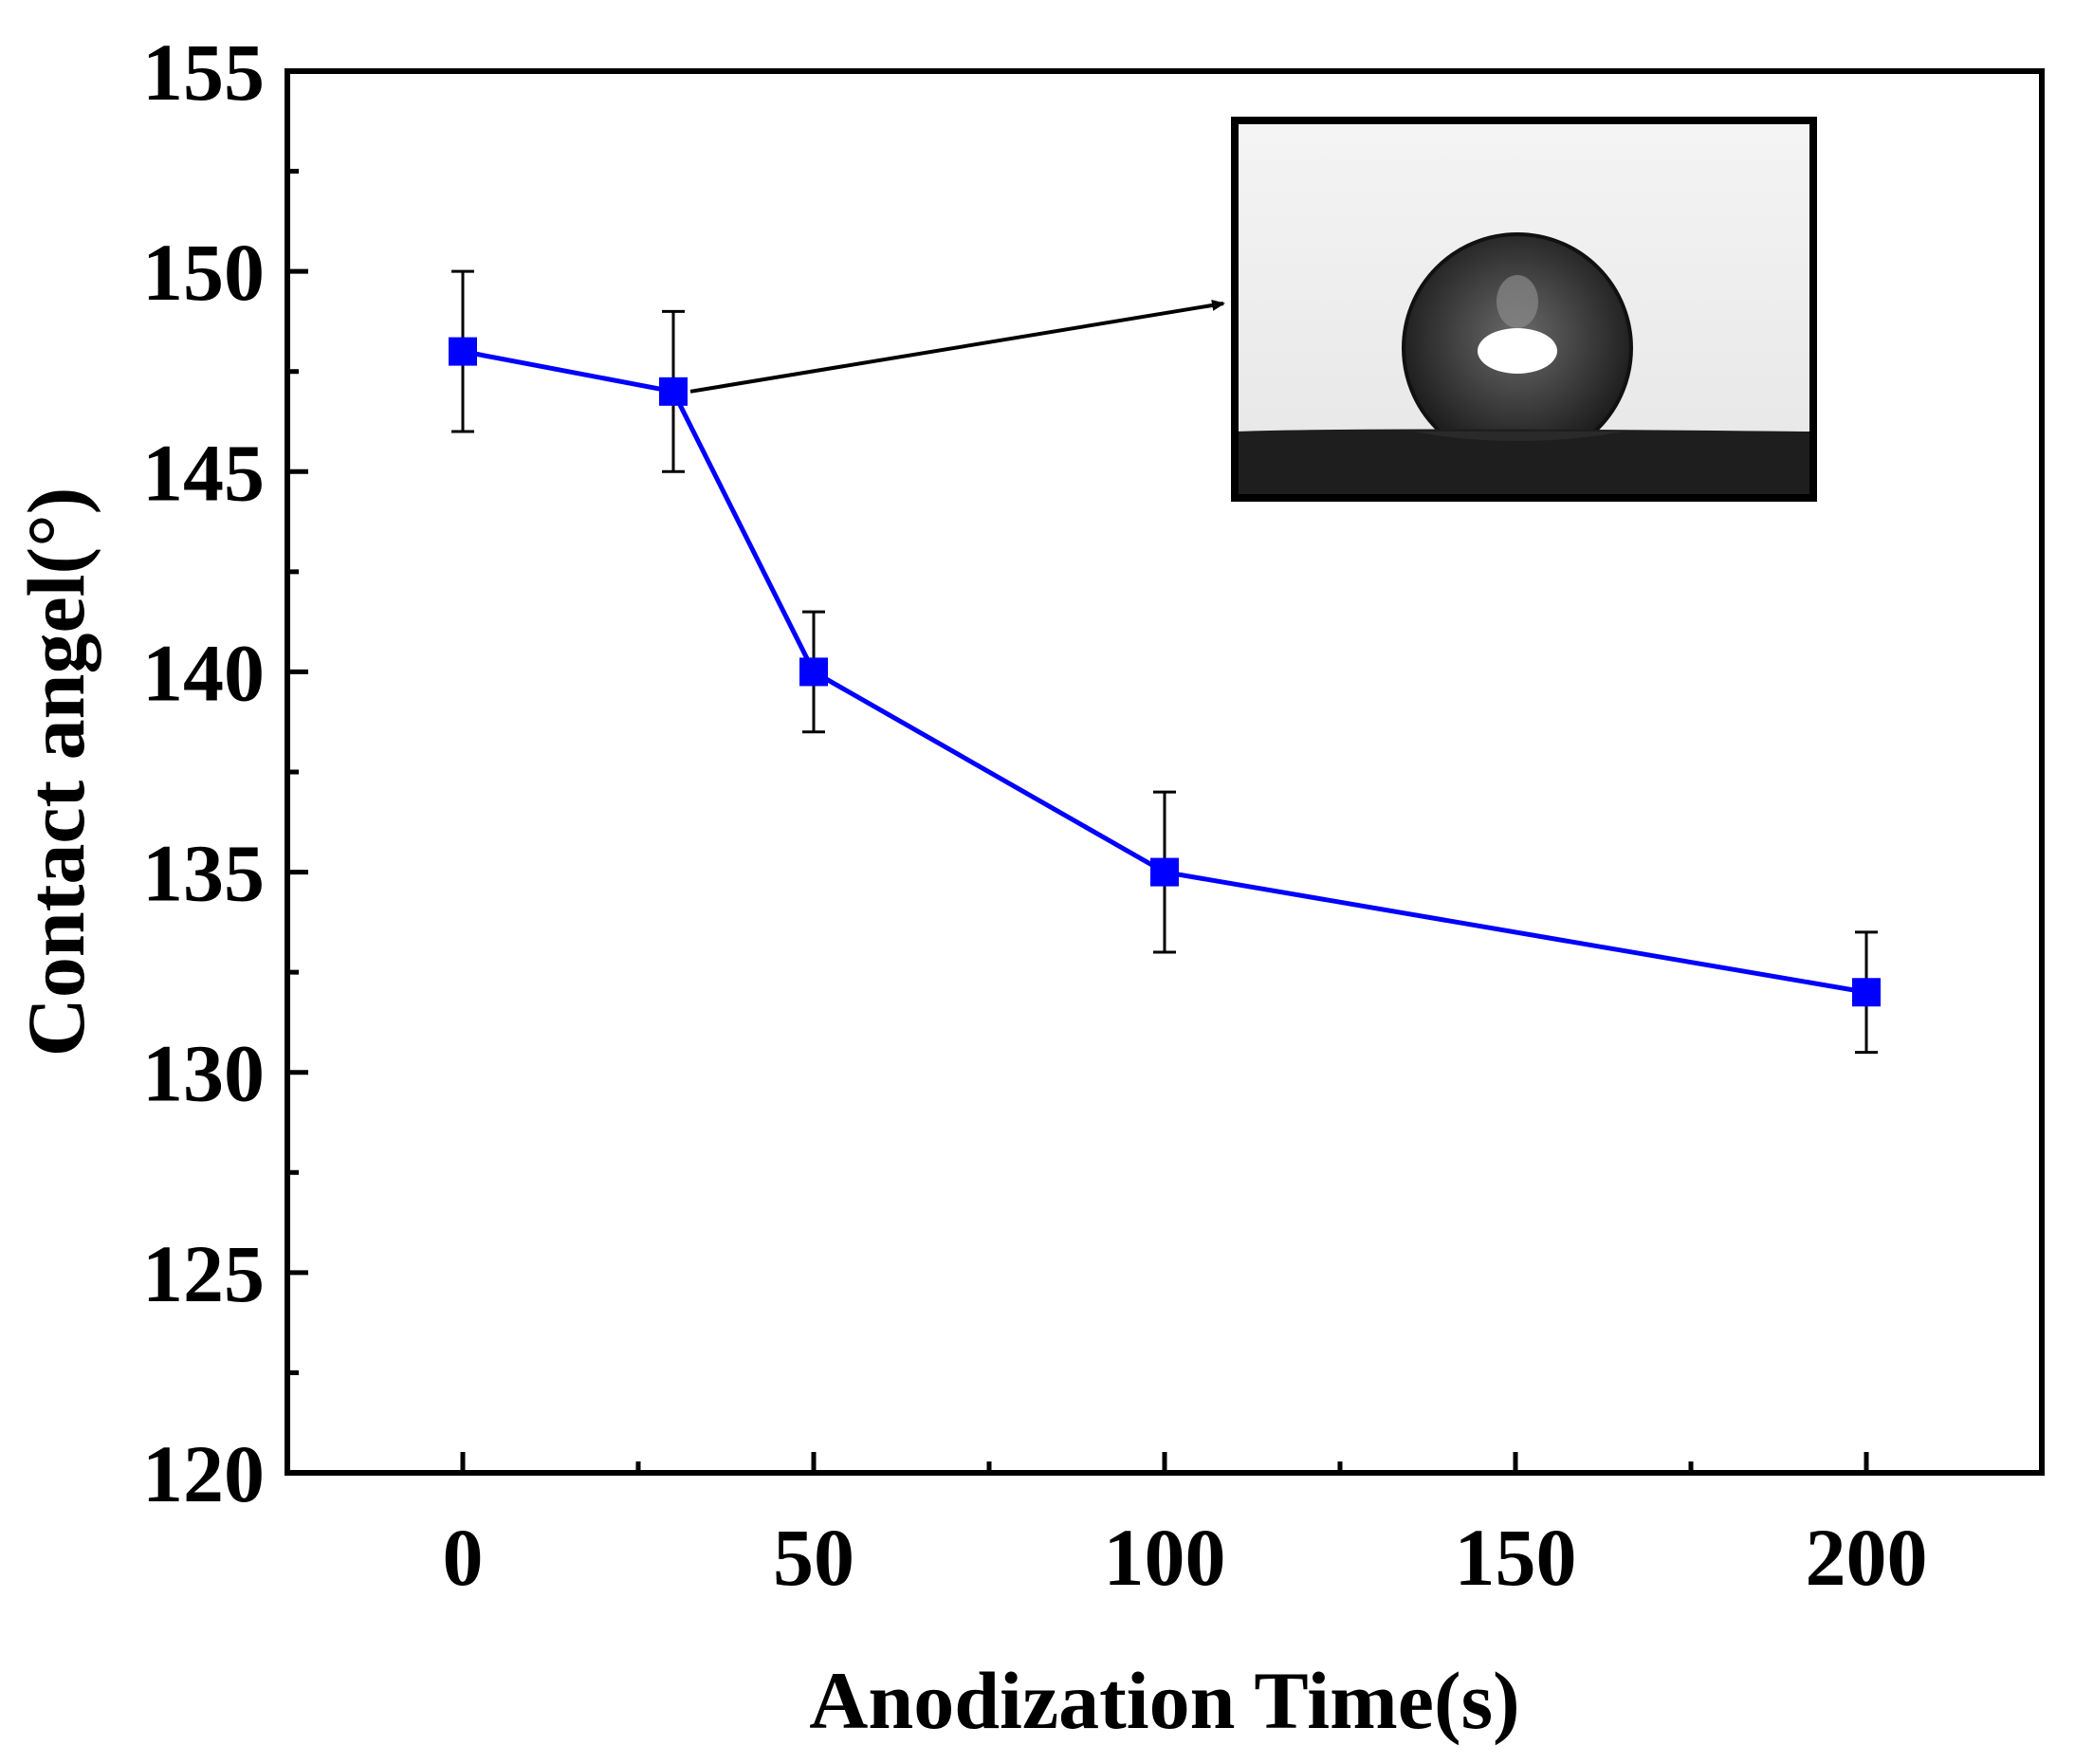  What do you see at coordinates (203, 72) in the screenshot?
I see `y-tick-label: 155` at bounding box center [203, 72].